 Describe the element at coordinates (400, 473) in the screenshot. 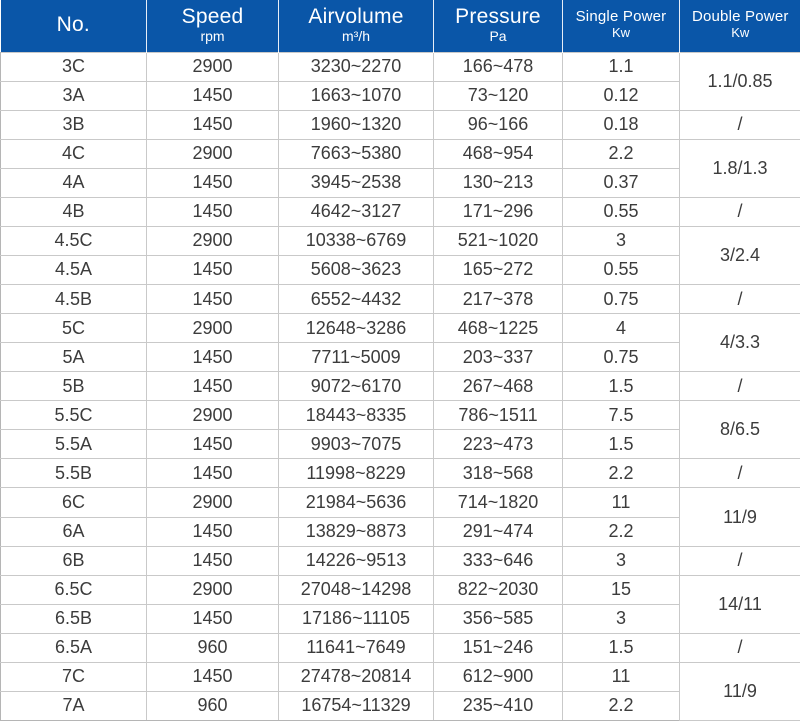

I see `table-row-5-5b: 5.5B 1450 11998~8229 318~568 2.2/` at that location.